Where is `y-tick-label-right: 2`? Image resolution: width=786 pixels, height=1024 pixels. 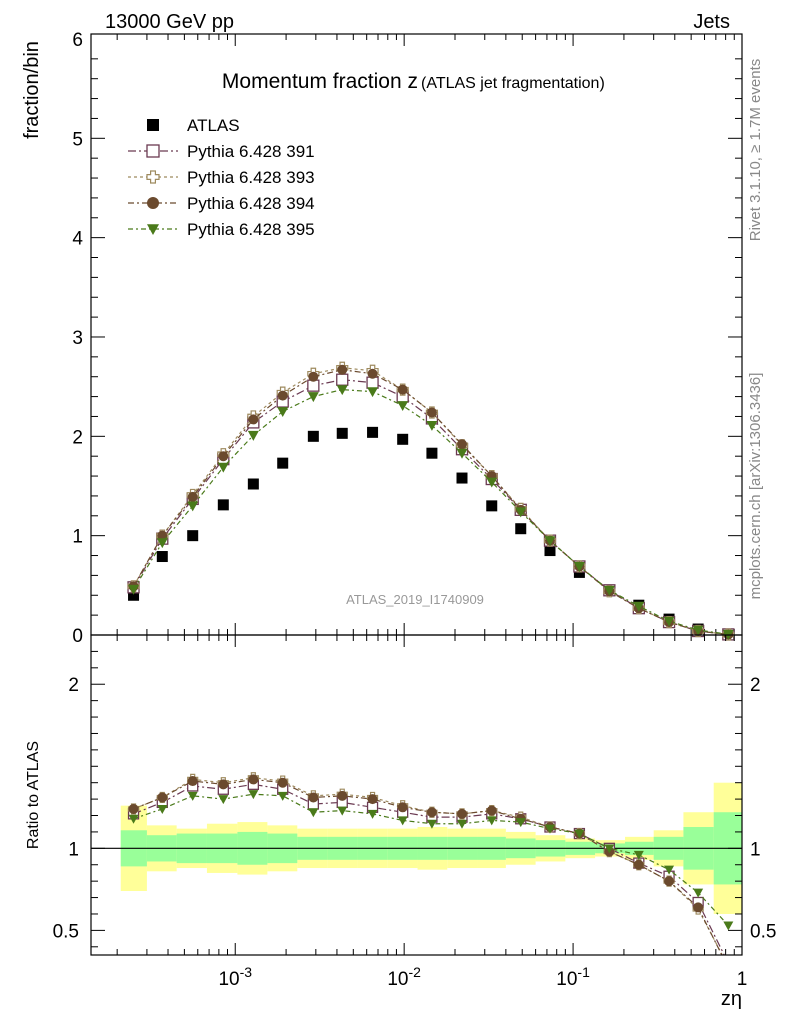
y-tick-label-right: 2 is located at coordinates (755, 685).